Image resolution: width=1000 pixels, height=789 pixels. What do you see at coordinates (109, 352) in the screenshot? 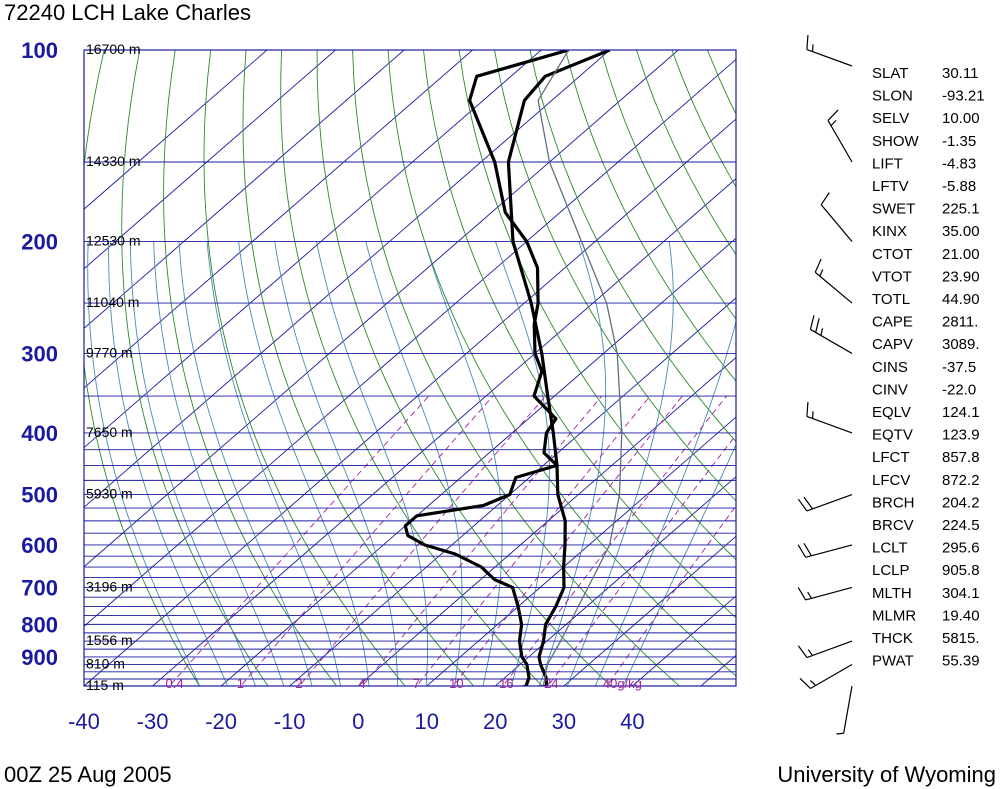
I see `height-label: 9770 m` at bounding box center [109, 352].